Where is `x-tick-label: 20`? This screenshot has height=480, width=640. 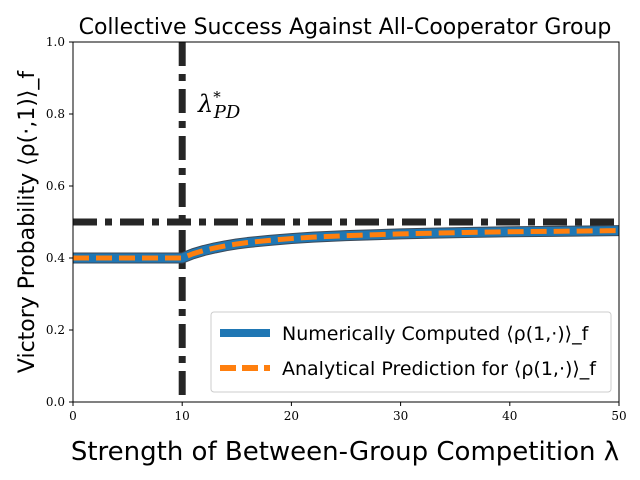
x-tick-label: 20 is located at coordinates (291, 416).